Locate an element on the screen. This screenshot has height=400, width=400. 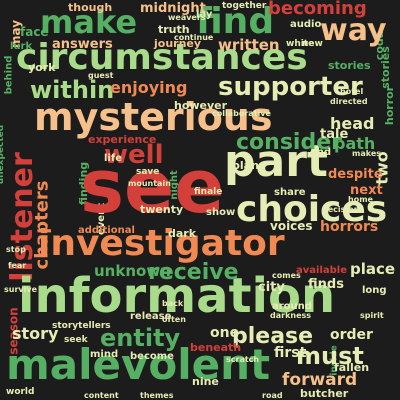
word-story: story is located at coordinates (35, 333).